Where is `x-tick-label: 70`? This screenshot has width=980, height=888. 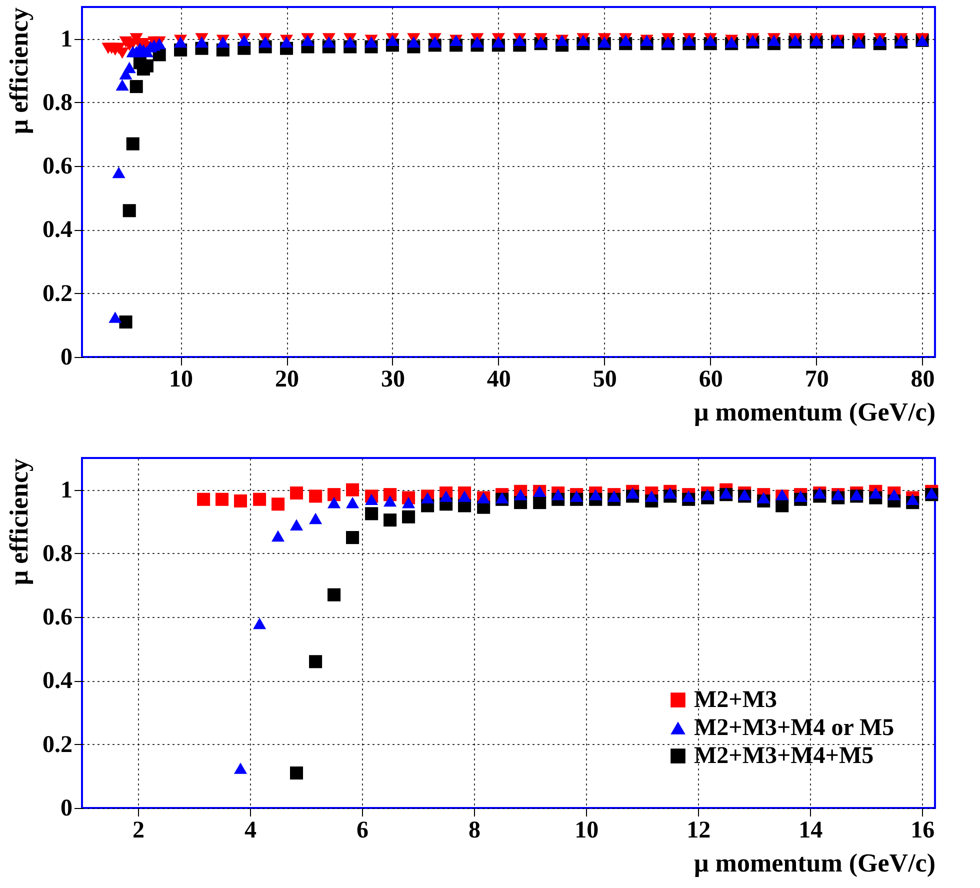 x-tick-label: 70 is located at coordinates (816, 379).